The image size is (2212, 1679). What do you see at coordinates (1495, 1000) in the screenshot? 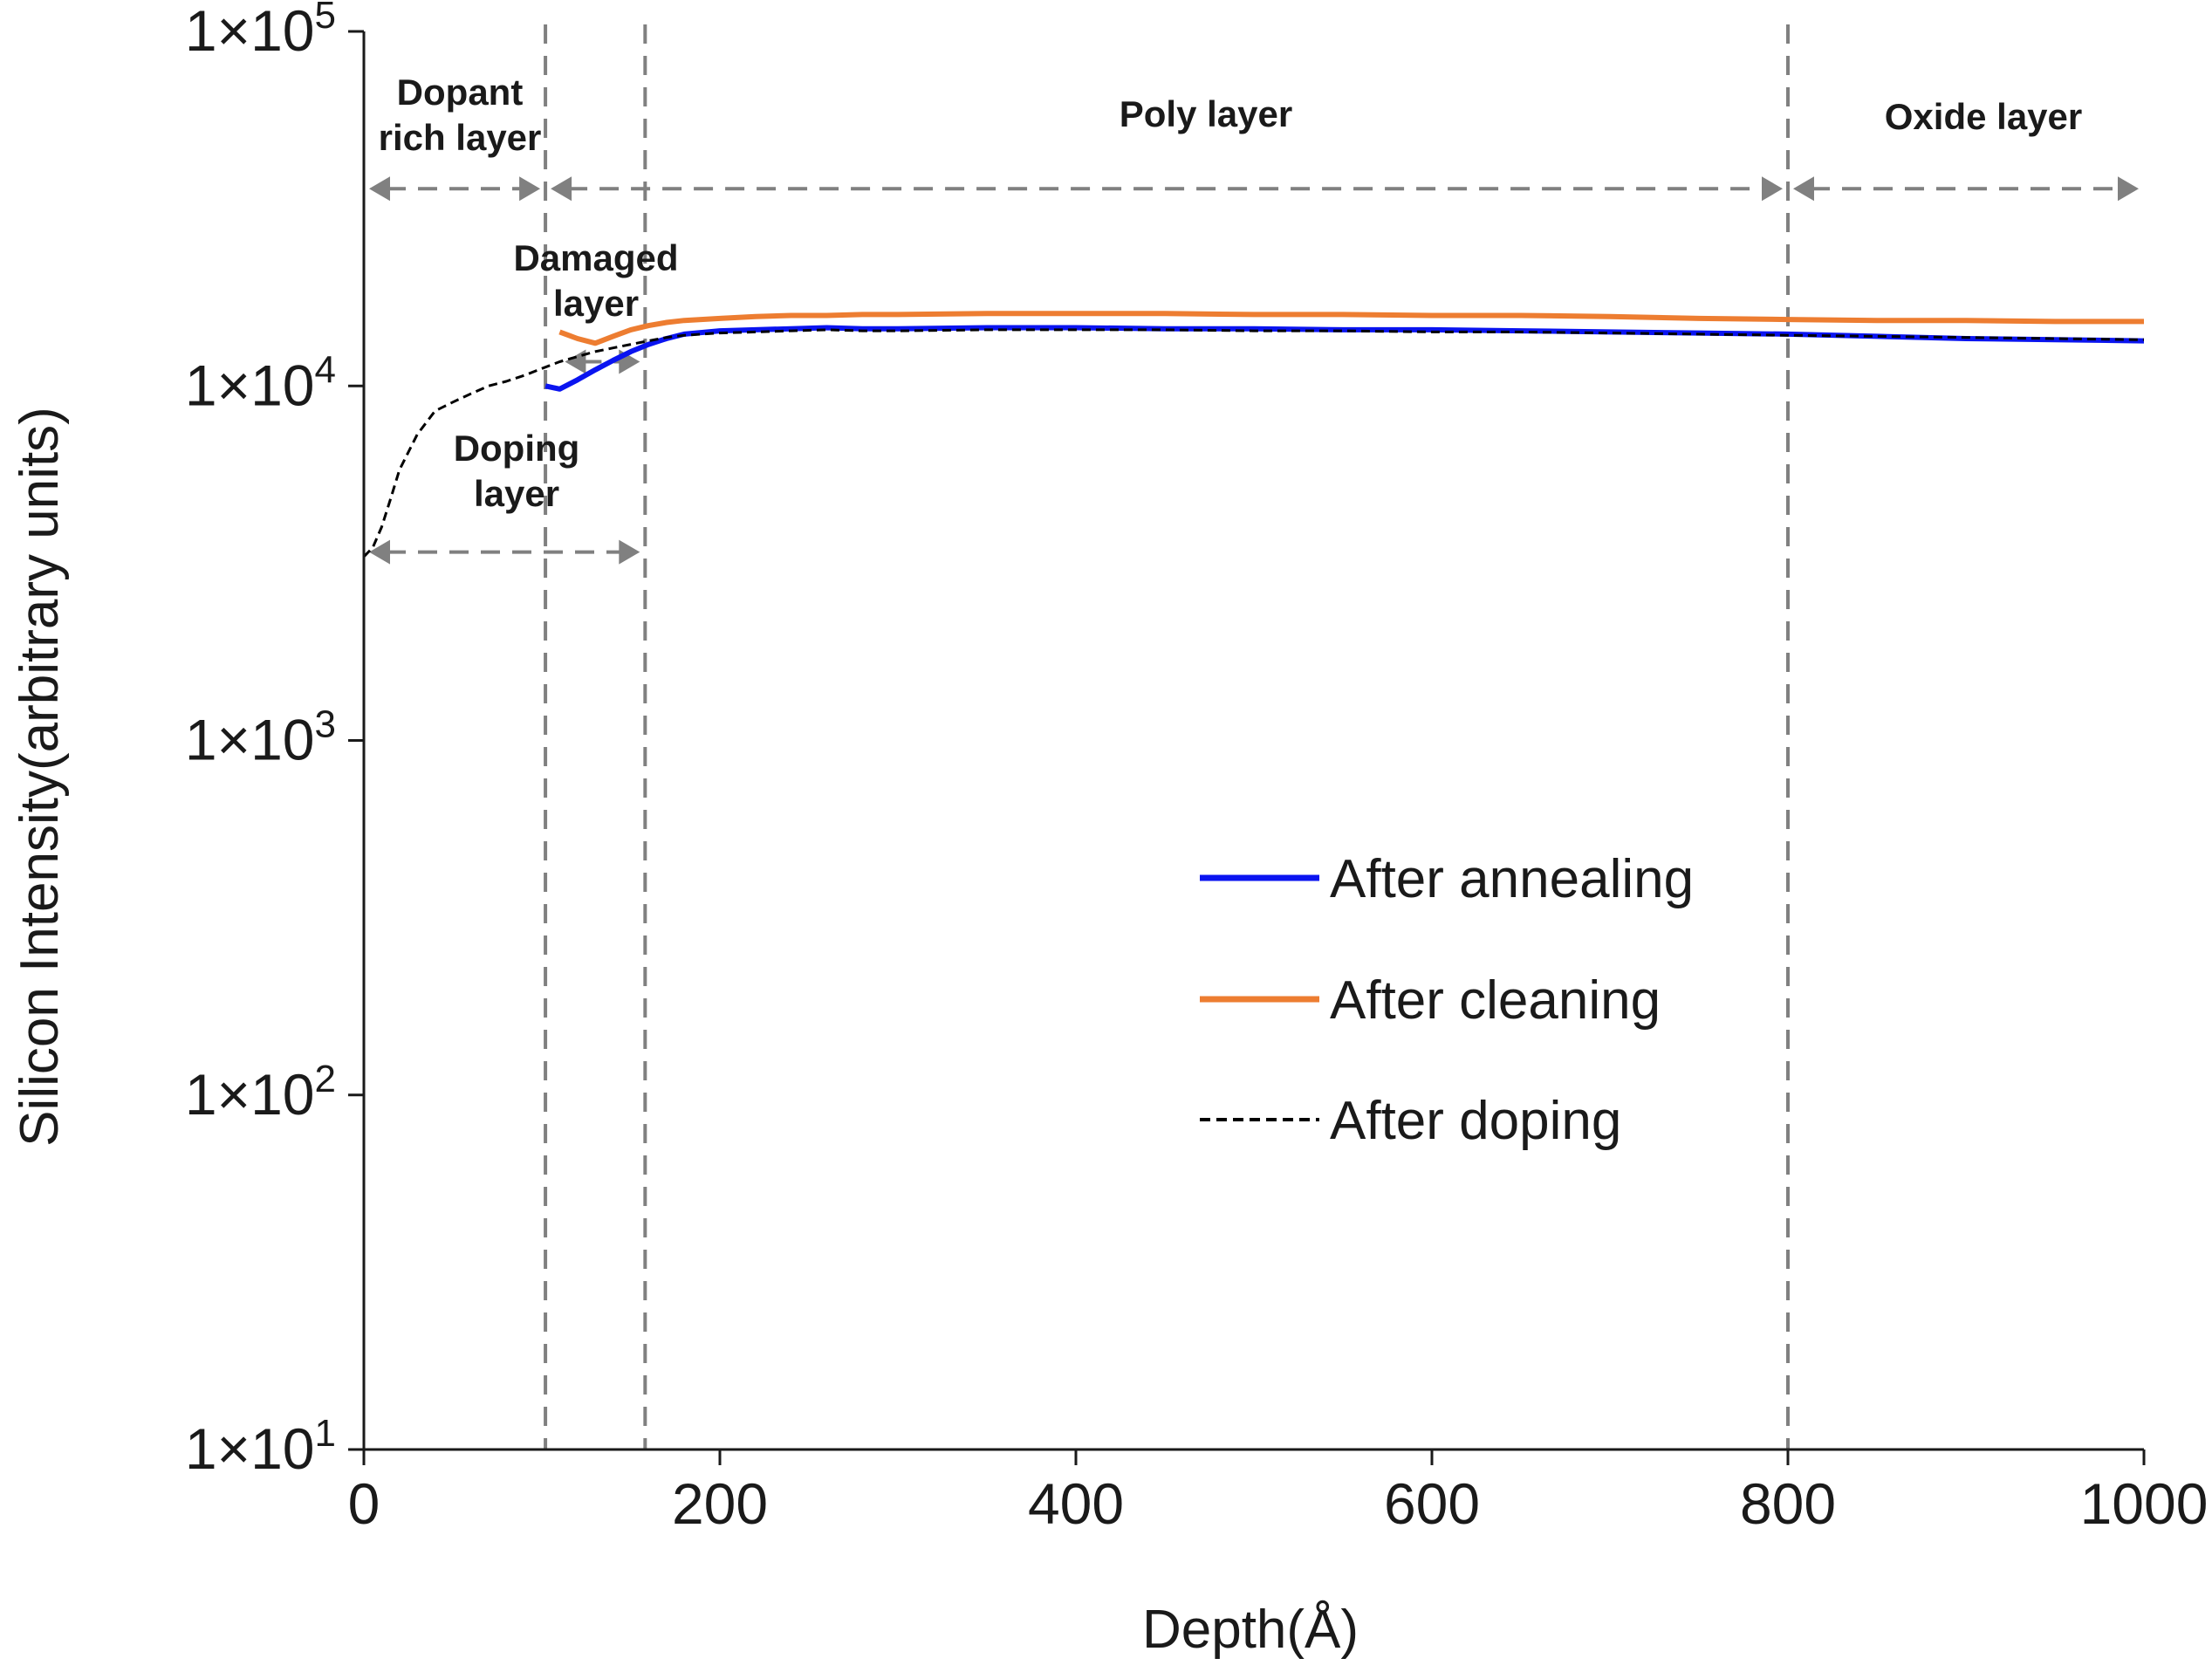
I see `legend-label: After cleaning` at bounding box center [1495, 1000].